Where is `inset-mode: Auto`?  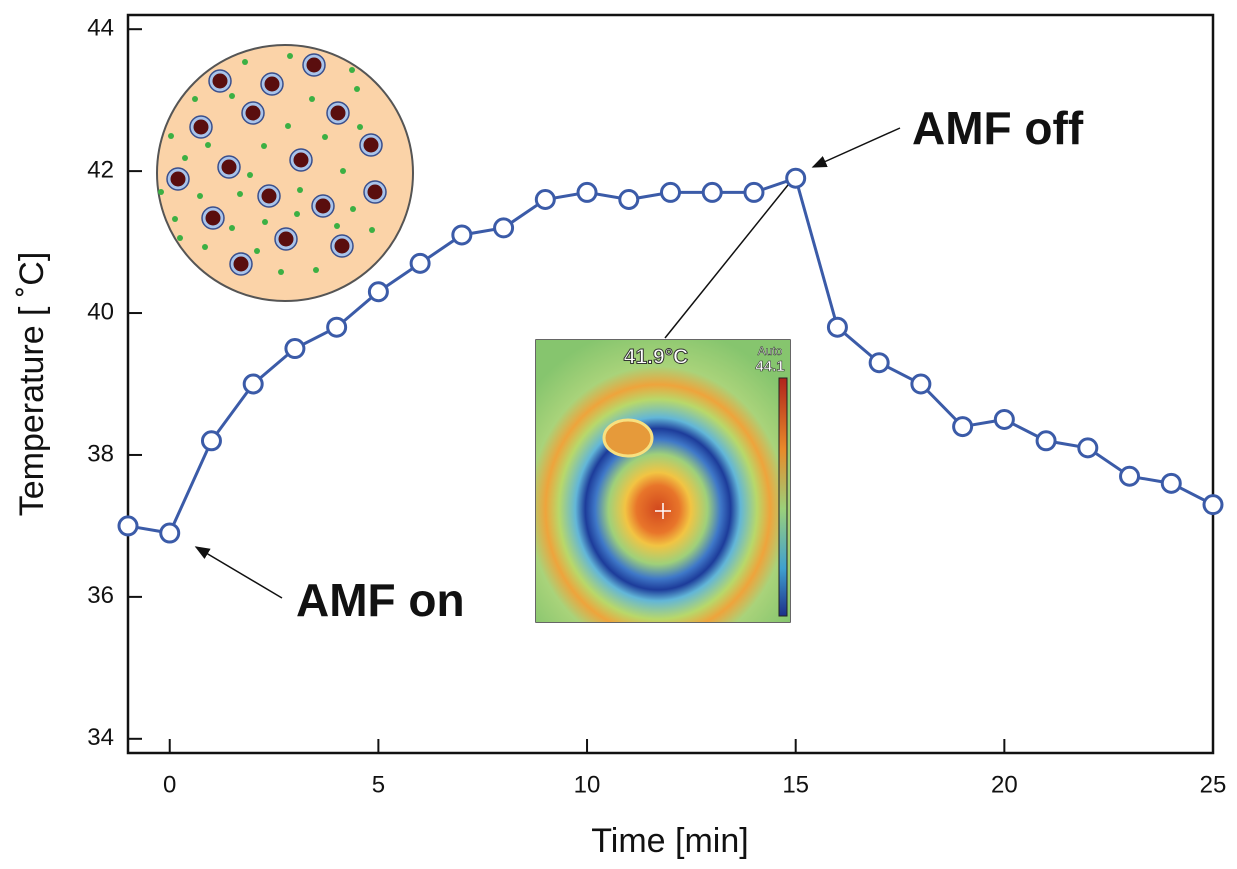 inset-mode: Auto is located at coordinates (770, 351).